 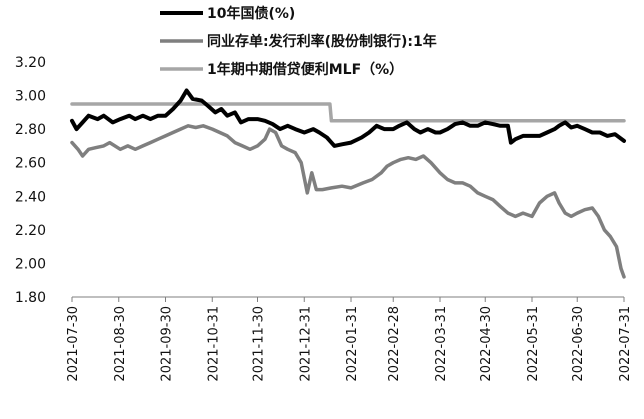 What do you see at coordinates (30, 298) in the screenshot?
I see `y-tick-label: 1.80` at bounding box center [30, 298].